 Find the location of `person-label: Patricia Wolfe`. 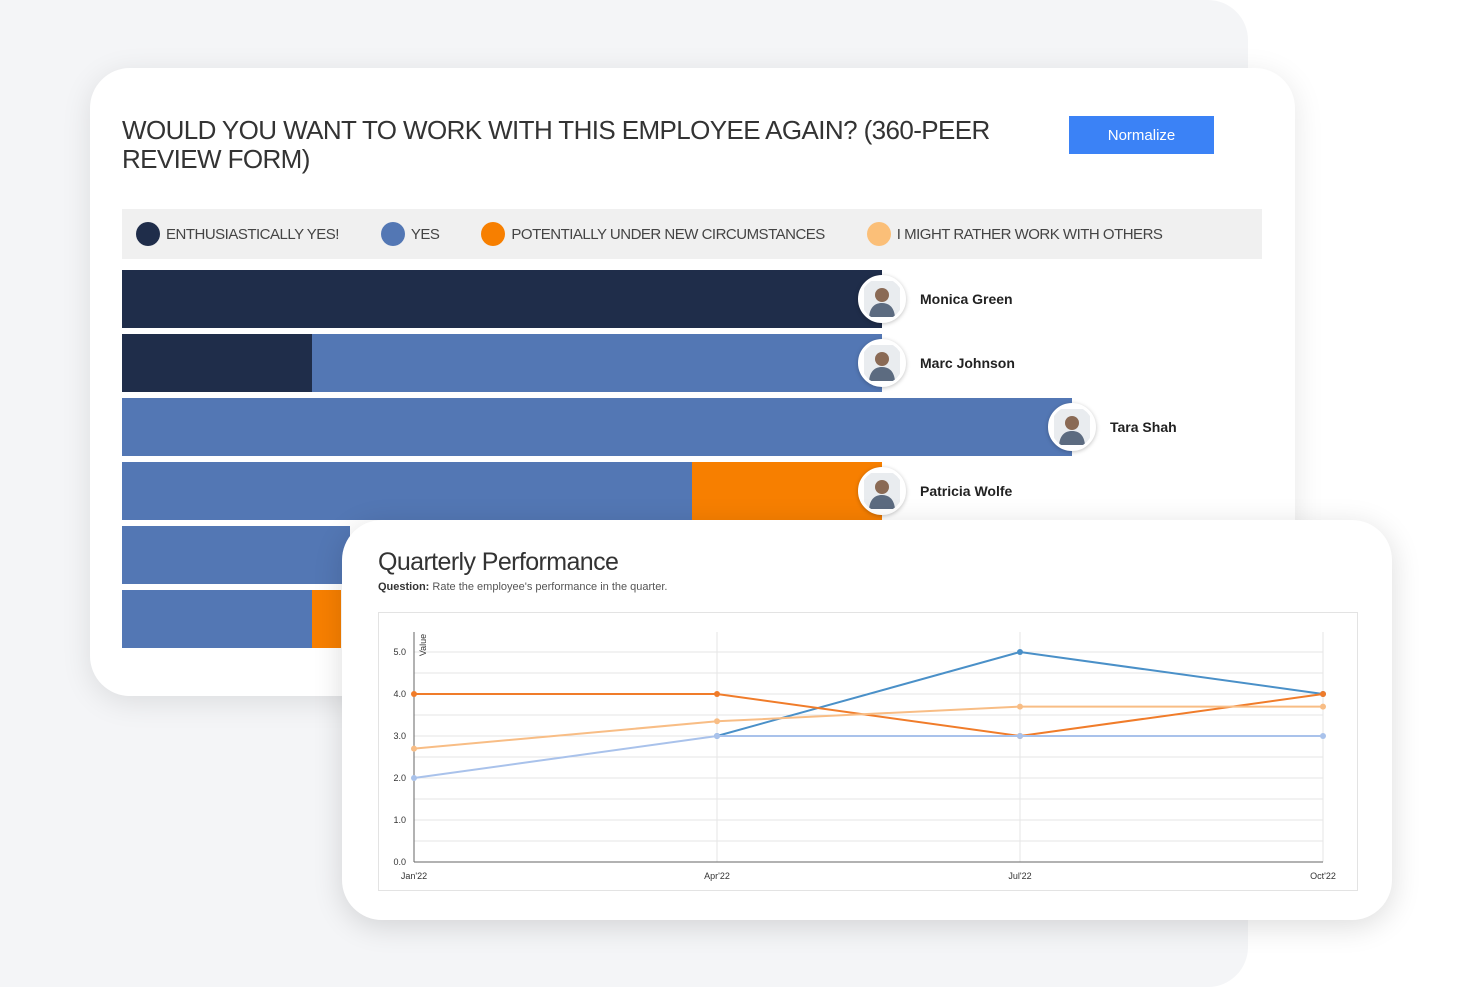

person-label: Patricia Wolfe is located at coordinates (935, 491).